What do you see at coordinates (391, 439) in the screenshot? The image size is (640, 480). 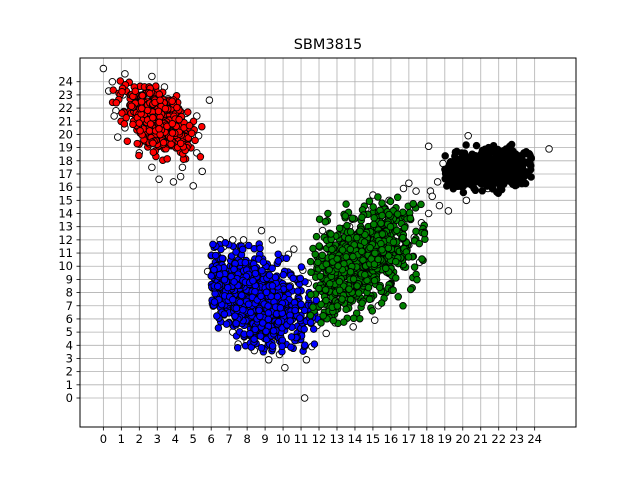 I see `x-tick-label: 16` at bounding box center [391, 439].